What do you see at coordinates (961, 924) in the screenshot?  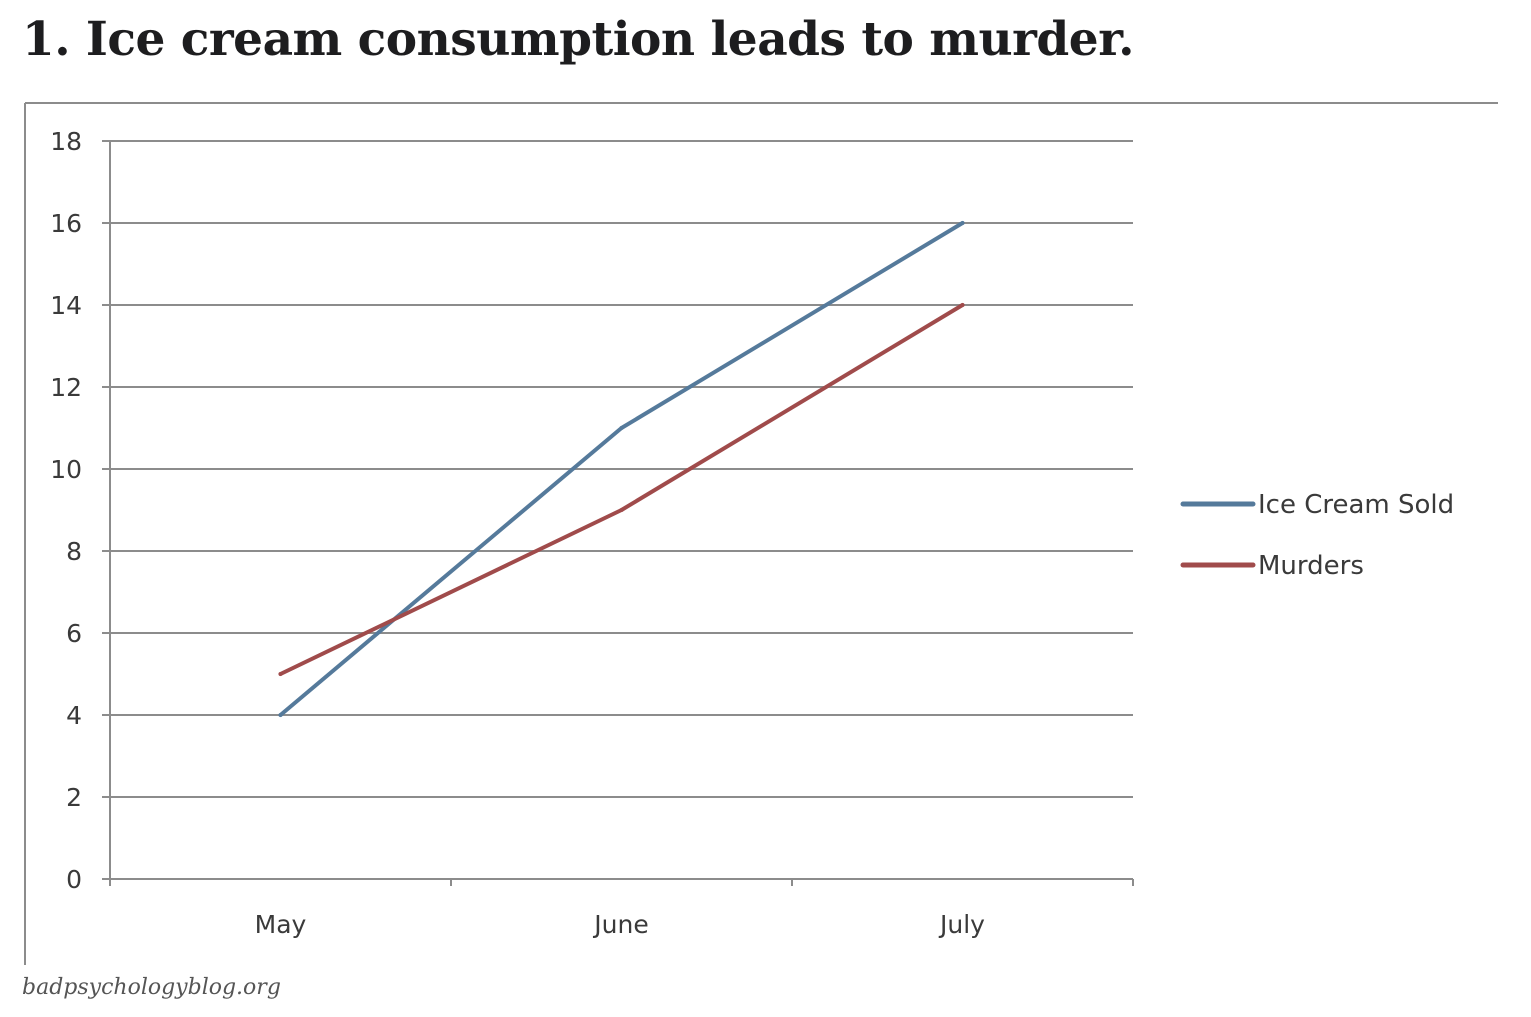 I see `x-tick-label: July` at bounding box center [961, 924].